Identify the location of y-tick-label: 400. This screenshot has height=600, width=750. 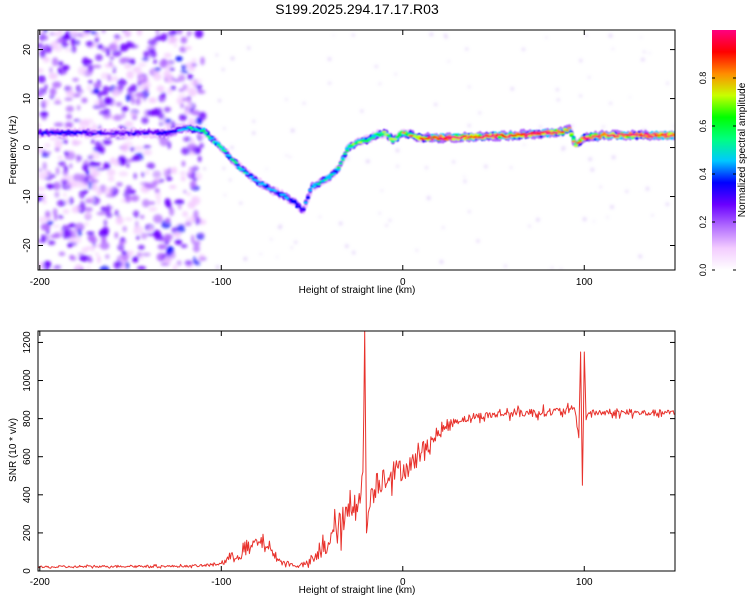
(27, 494).